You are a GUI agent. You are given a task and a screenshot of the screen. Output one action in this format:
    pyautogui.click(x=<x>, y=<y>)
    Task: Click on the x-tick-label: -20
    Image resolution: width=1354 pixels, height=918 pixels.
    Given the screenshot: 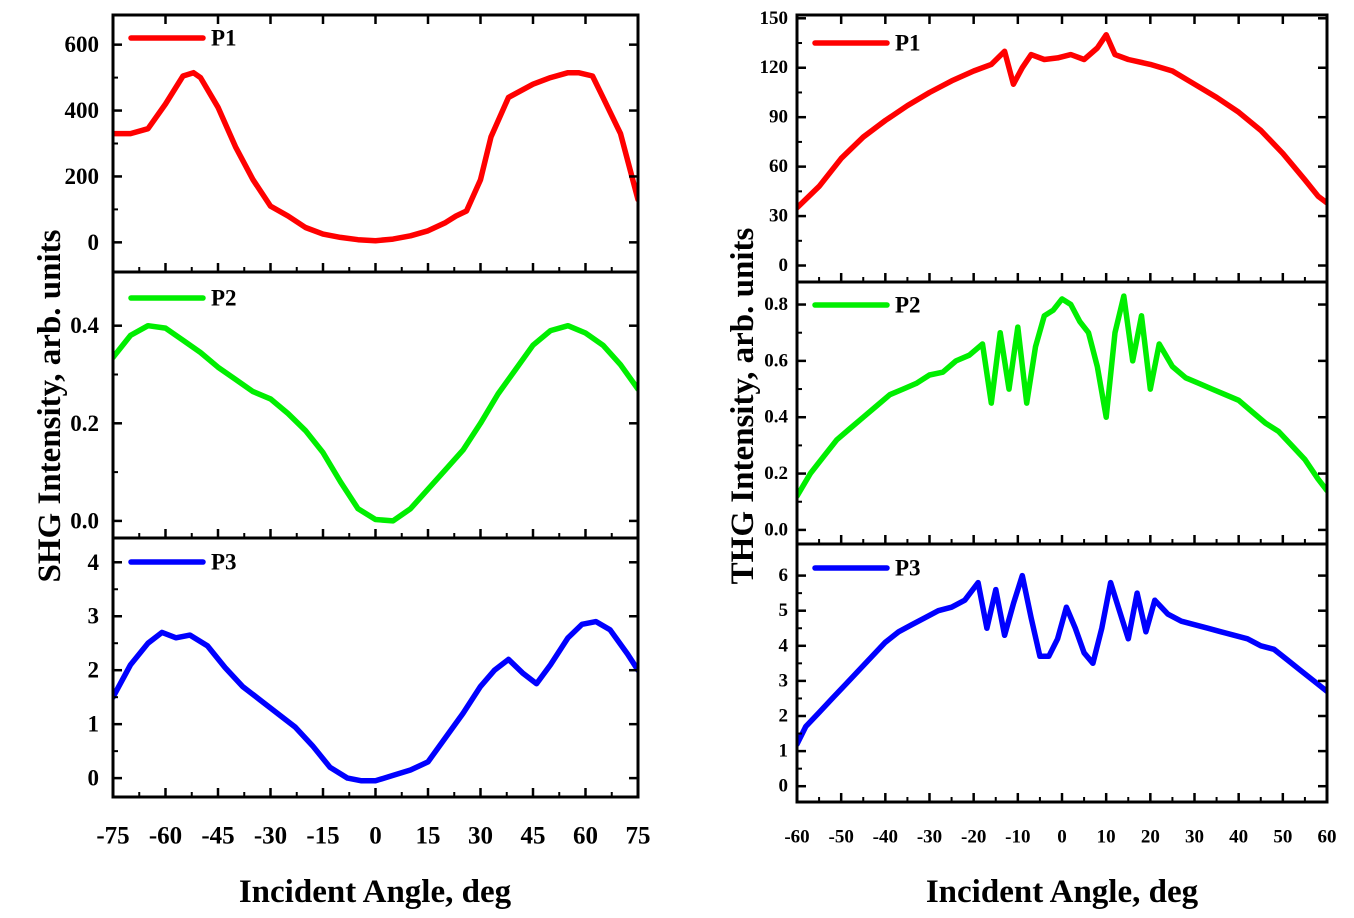 What is the action you would take?
    pyautogui.click(x=973, y=837)
    